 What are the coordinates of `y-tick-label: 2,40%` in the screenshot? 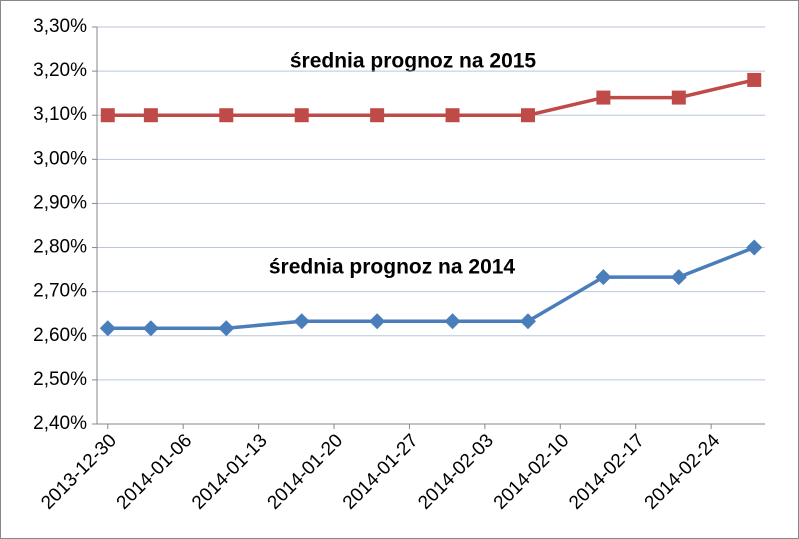 It's located at (60, 423).